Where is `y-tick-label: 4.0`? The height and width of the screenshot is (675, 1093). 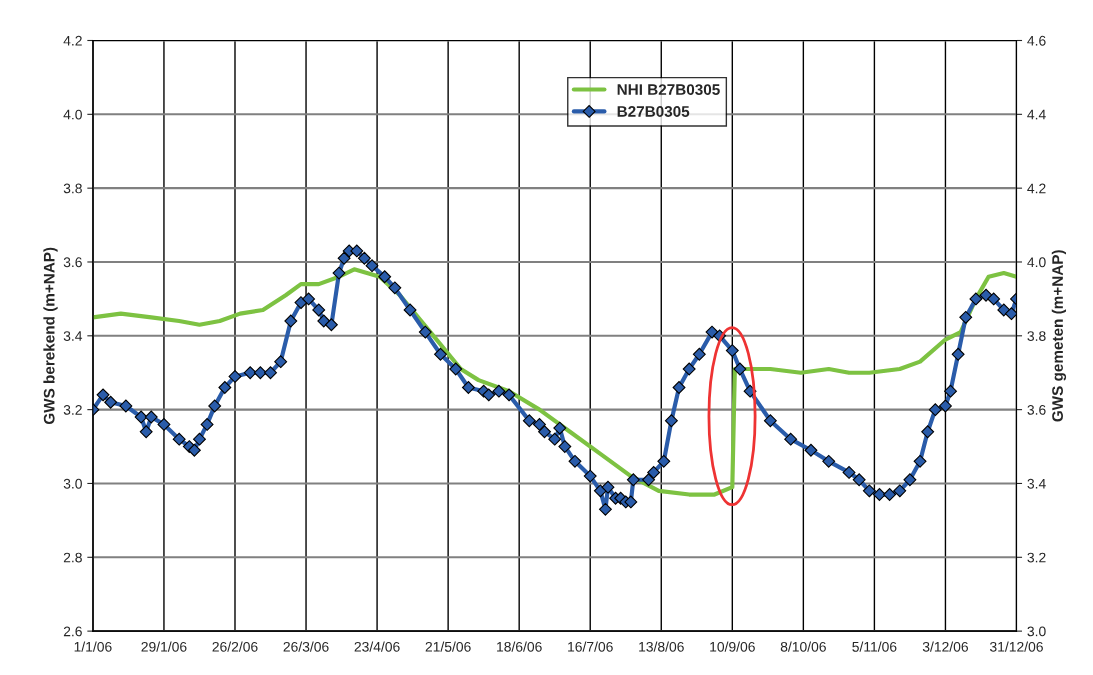
y-tick-label: 4.0 is located at coordinates (72, 114).